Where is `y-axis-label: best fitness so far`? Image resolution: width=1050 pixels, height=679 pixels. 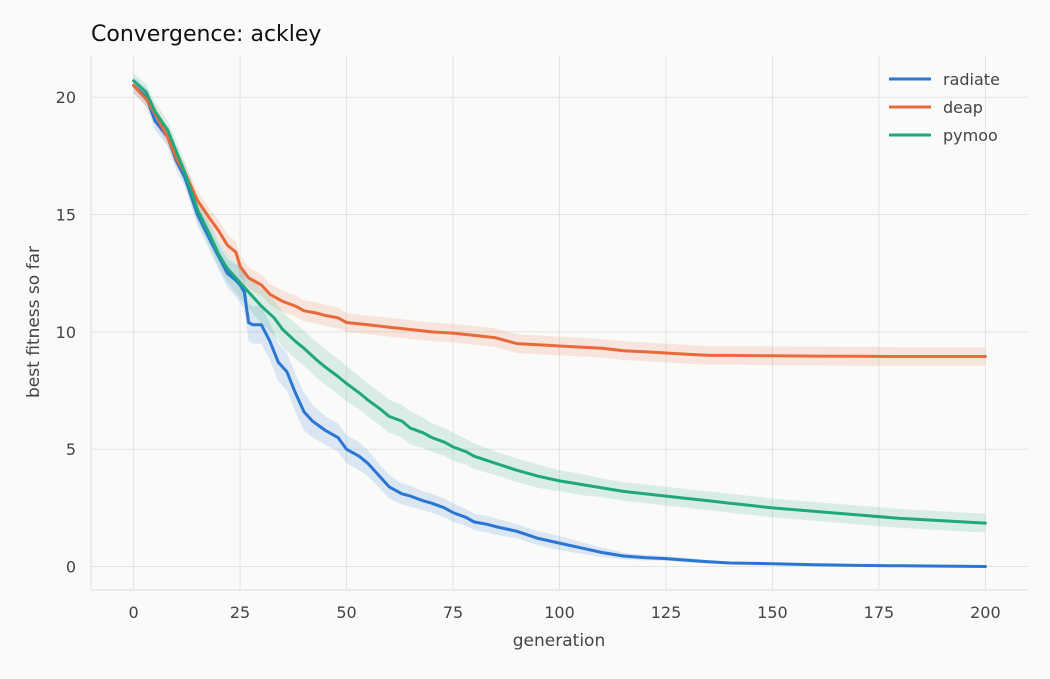 y-axis-label: best fitness so far is located at coordinates (34, 322).